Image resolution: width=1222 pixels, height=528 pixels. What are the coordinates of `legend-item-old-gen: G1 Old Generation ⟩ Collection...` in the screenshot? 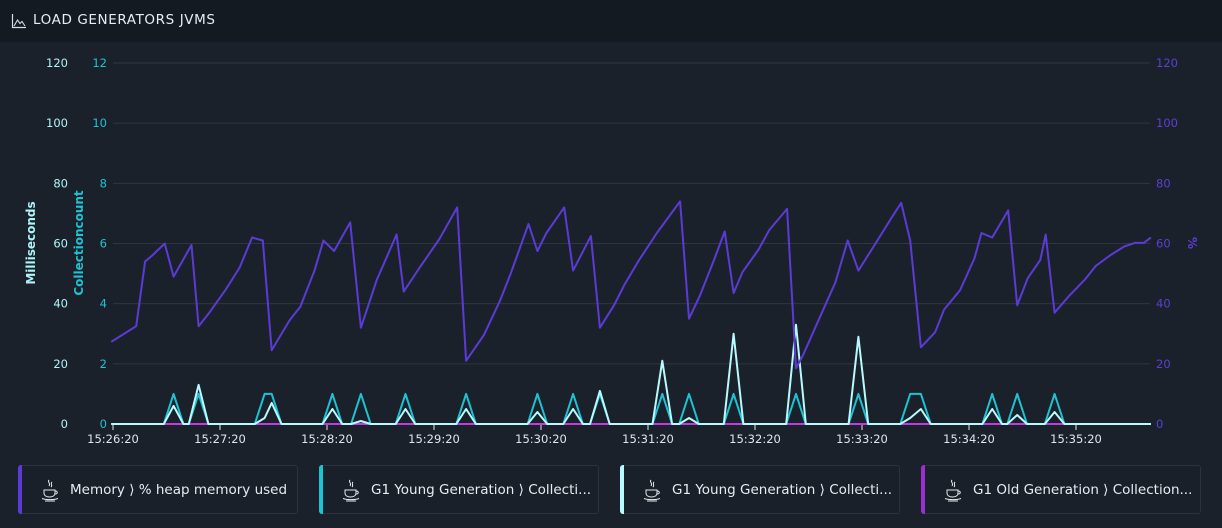 It's located at (1061, 489).